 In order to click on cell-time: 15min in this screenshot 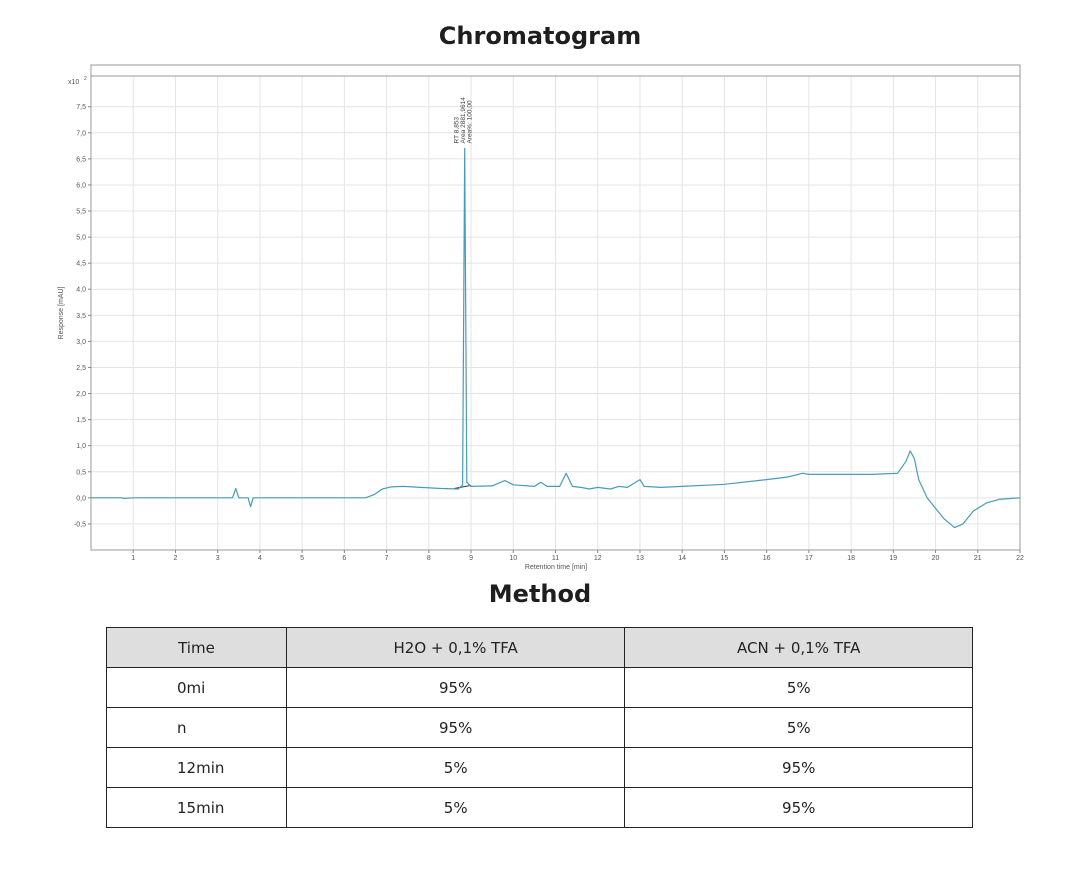, I will do `click(196, 807)`.